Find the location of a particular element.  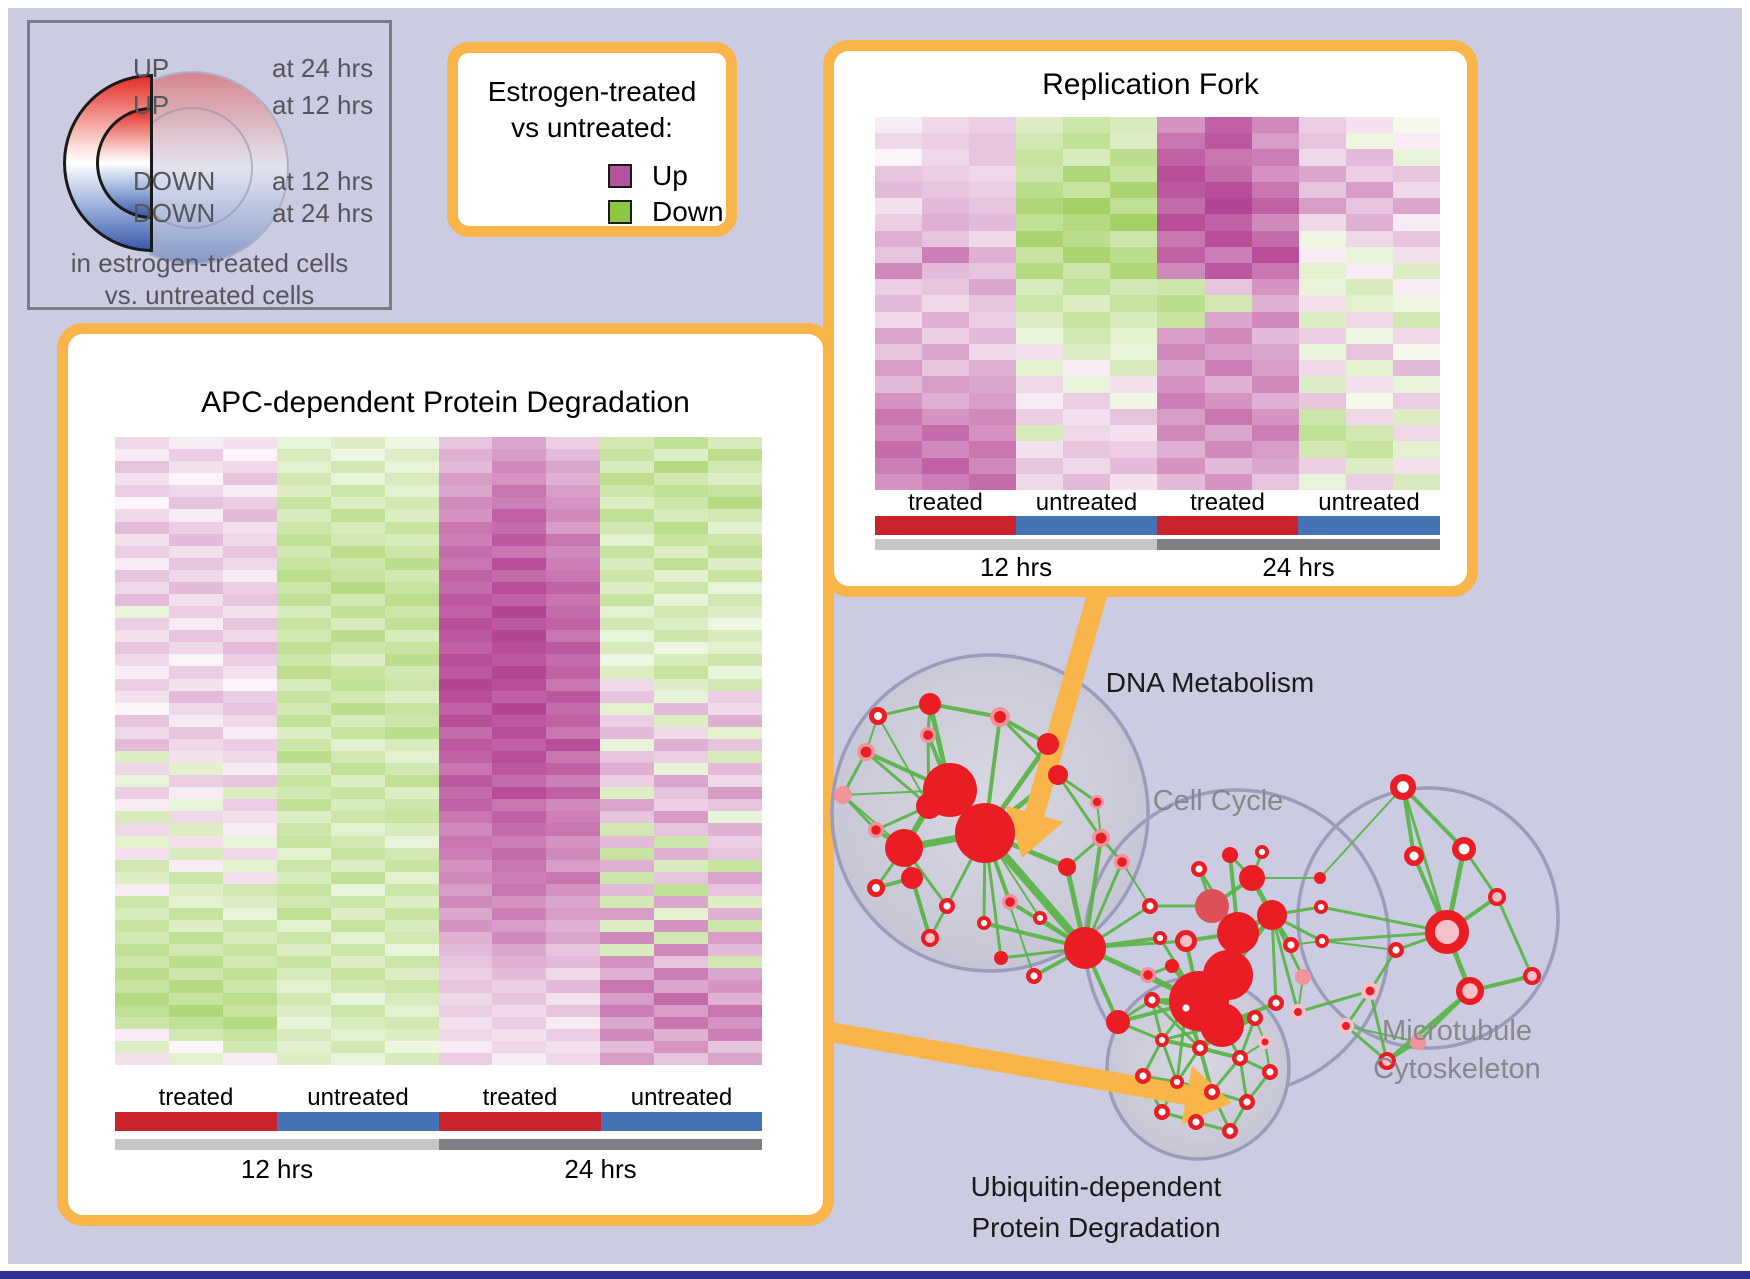

apc-24hrs-bar is located at coordinates (600, 1144).